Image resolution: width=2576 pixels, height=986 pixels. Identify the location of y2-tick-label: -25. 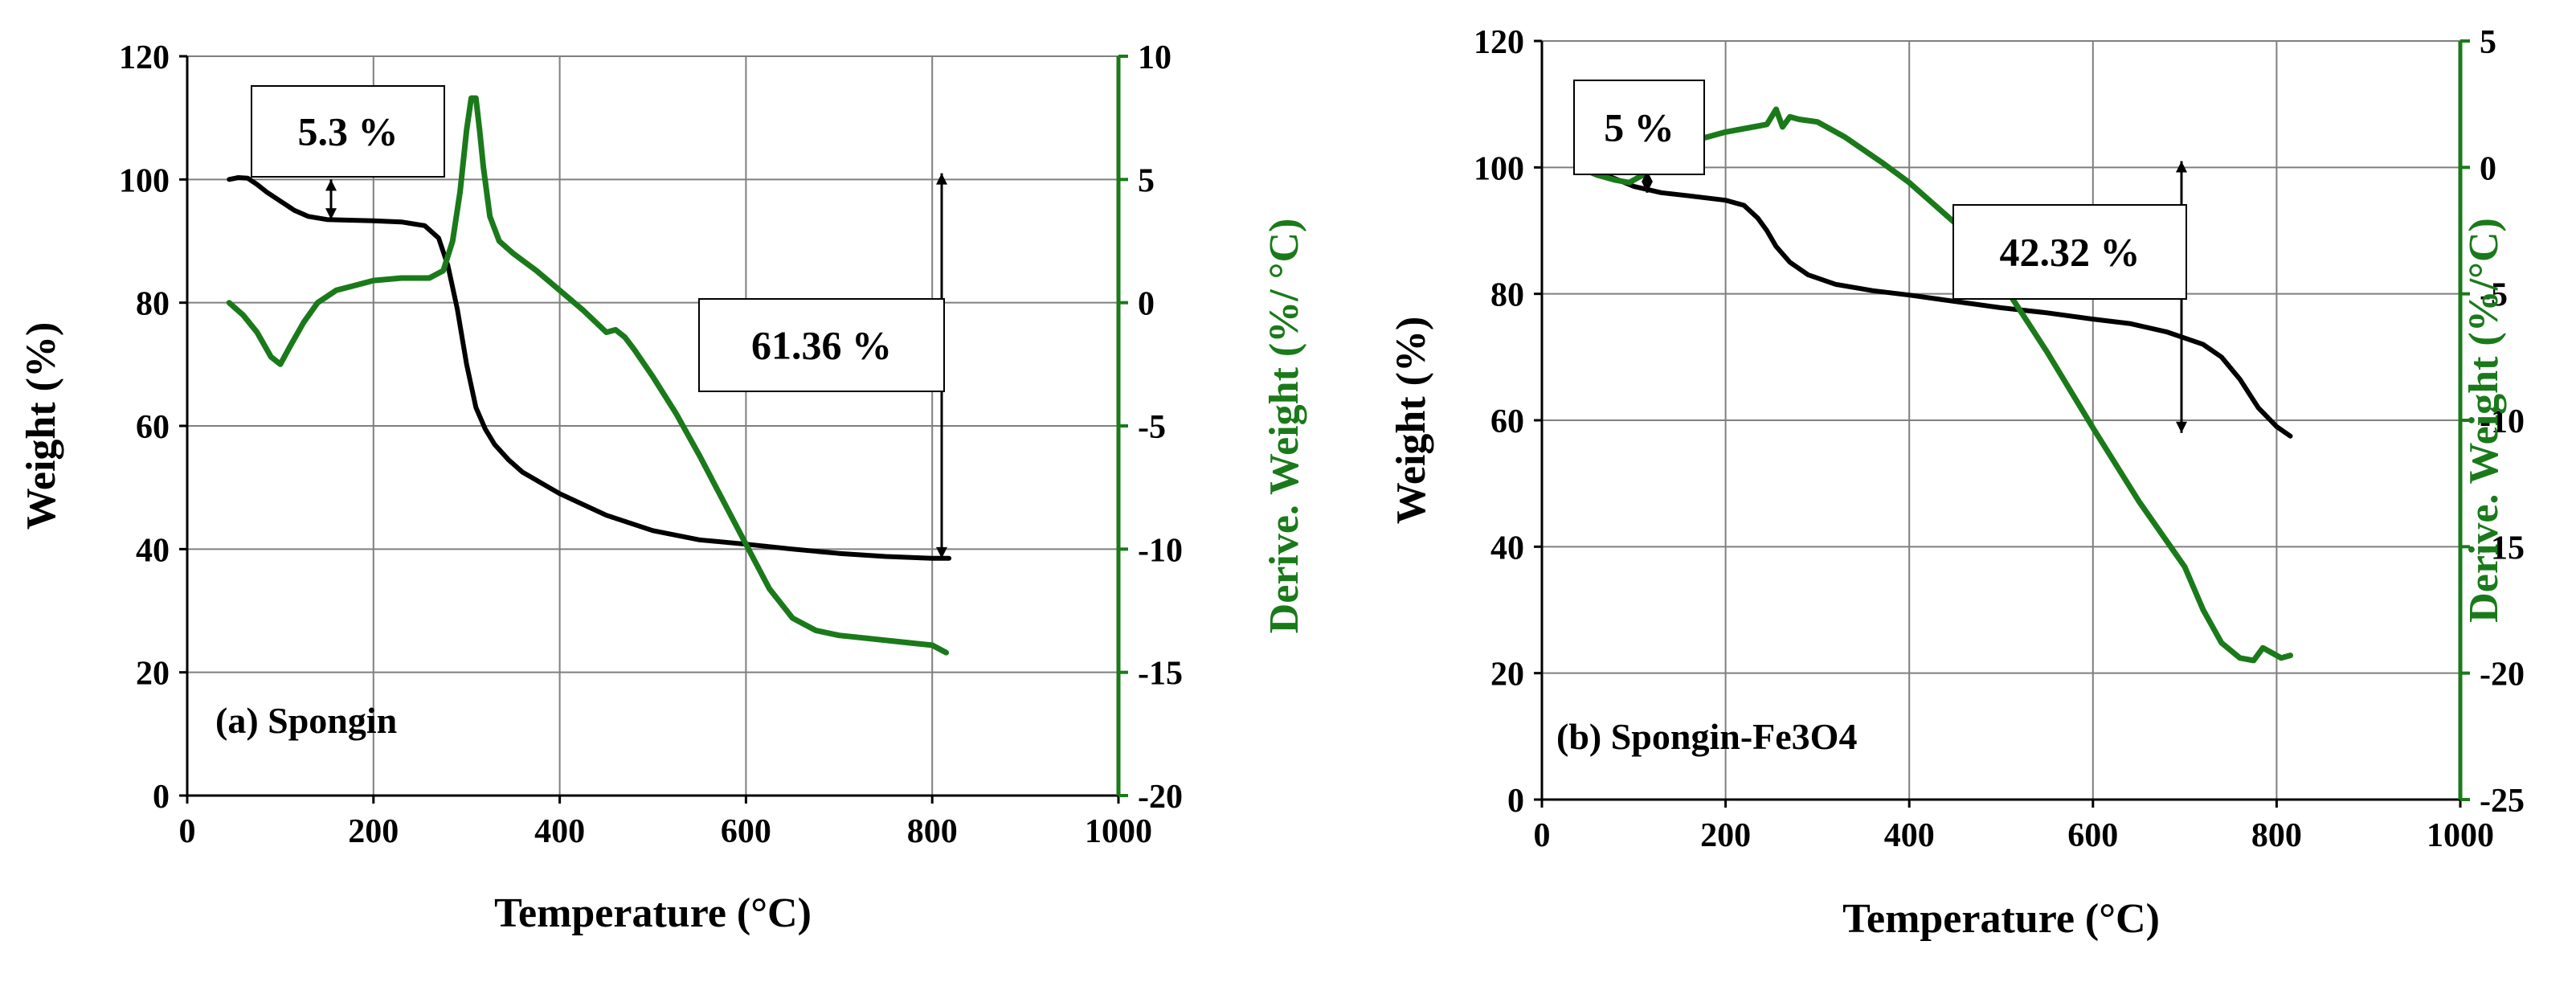
(2502, 801).